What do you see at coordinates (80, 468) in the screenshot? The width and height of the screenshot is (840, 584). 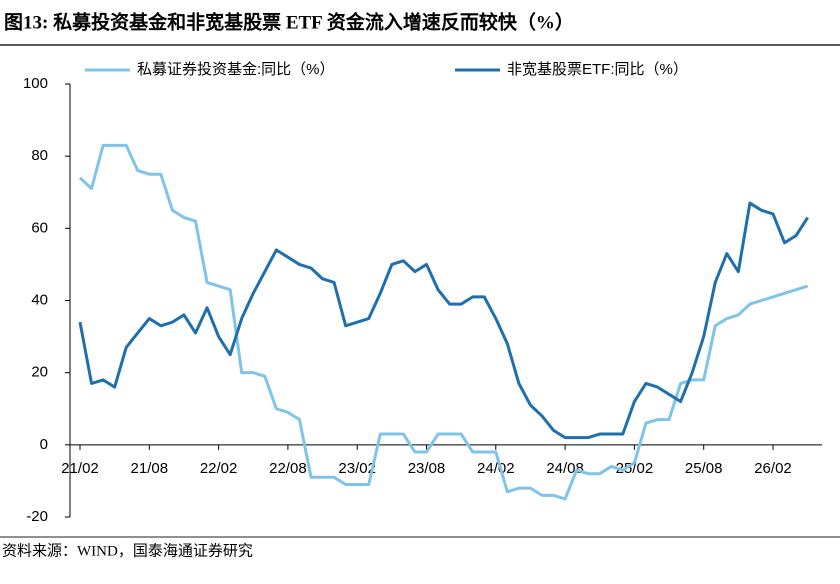 I see `x-tick-label: 21/02` at bounding box center [80, 468].